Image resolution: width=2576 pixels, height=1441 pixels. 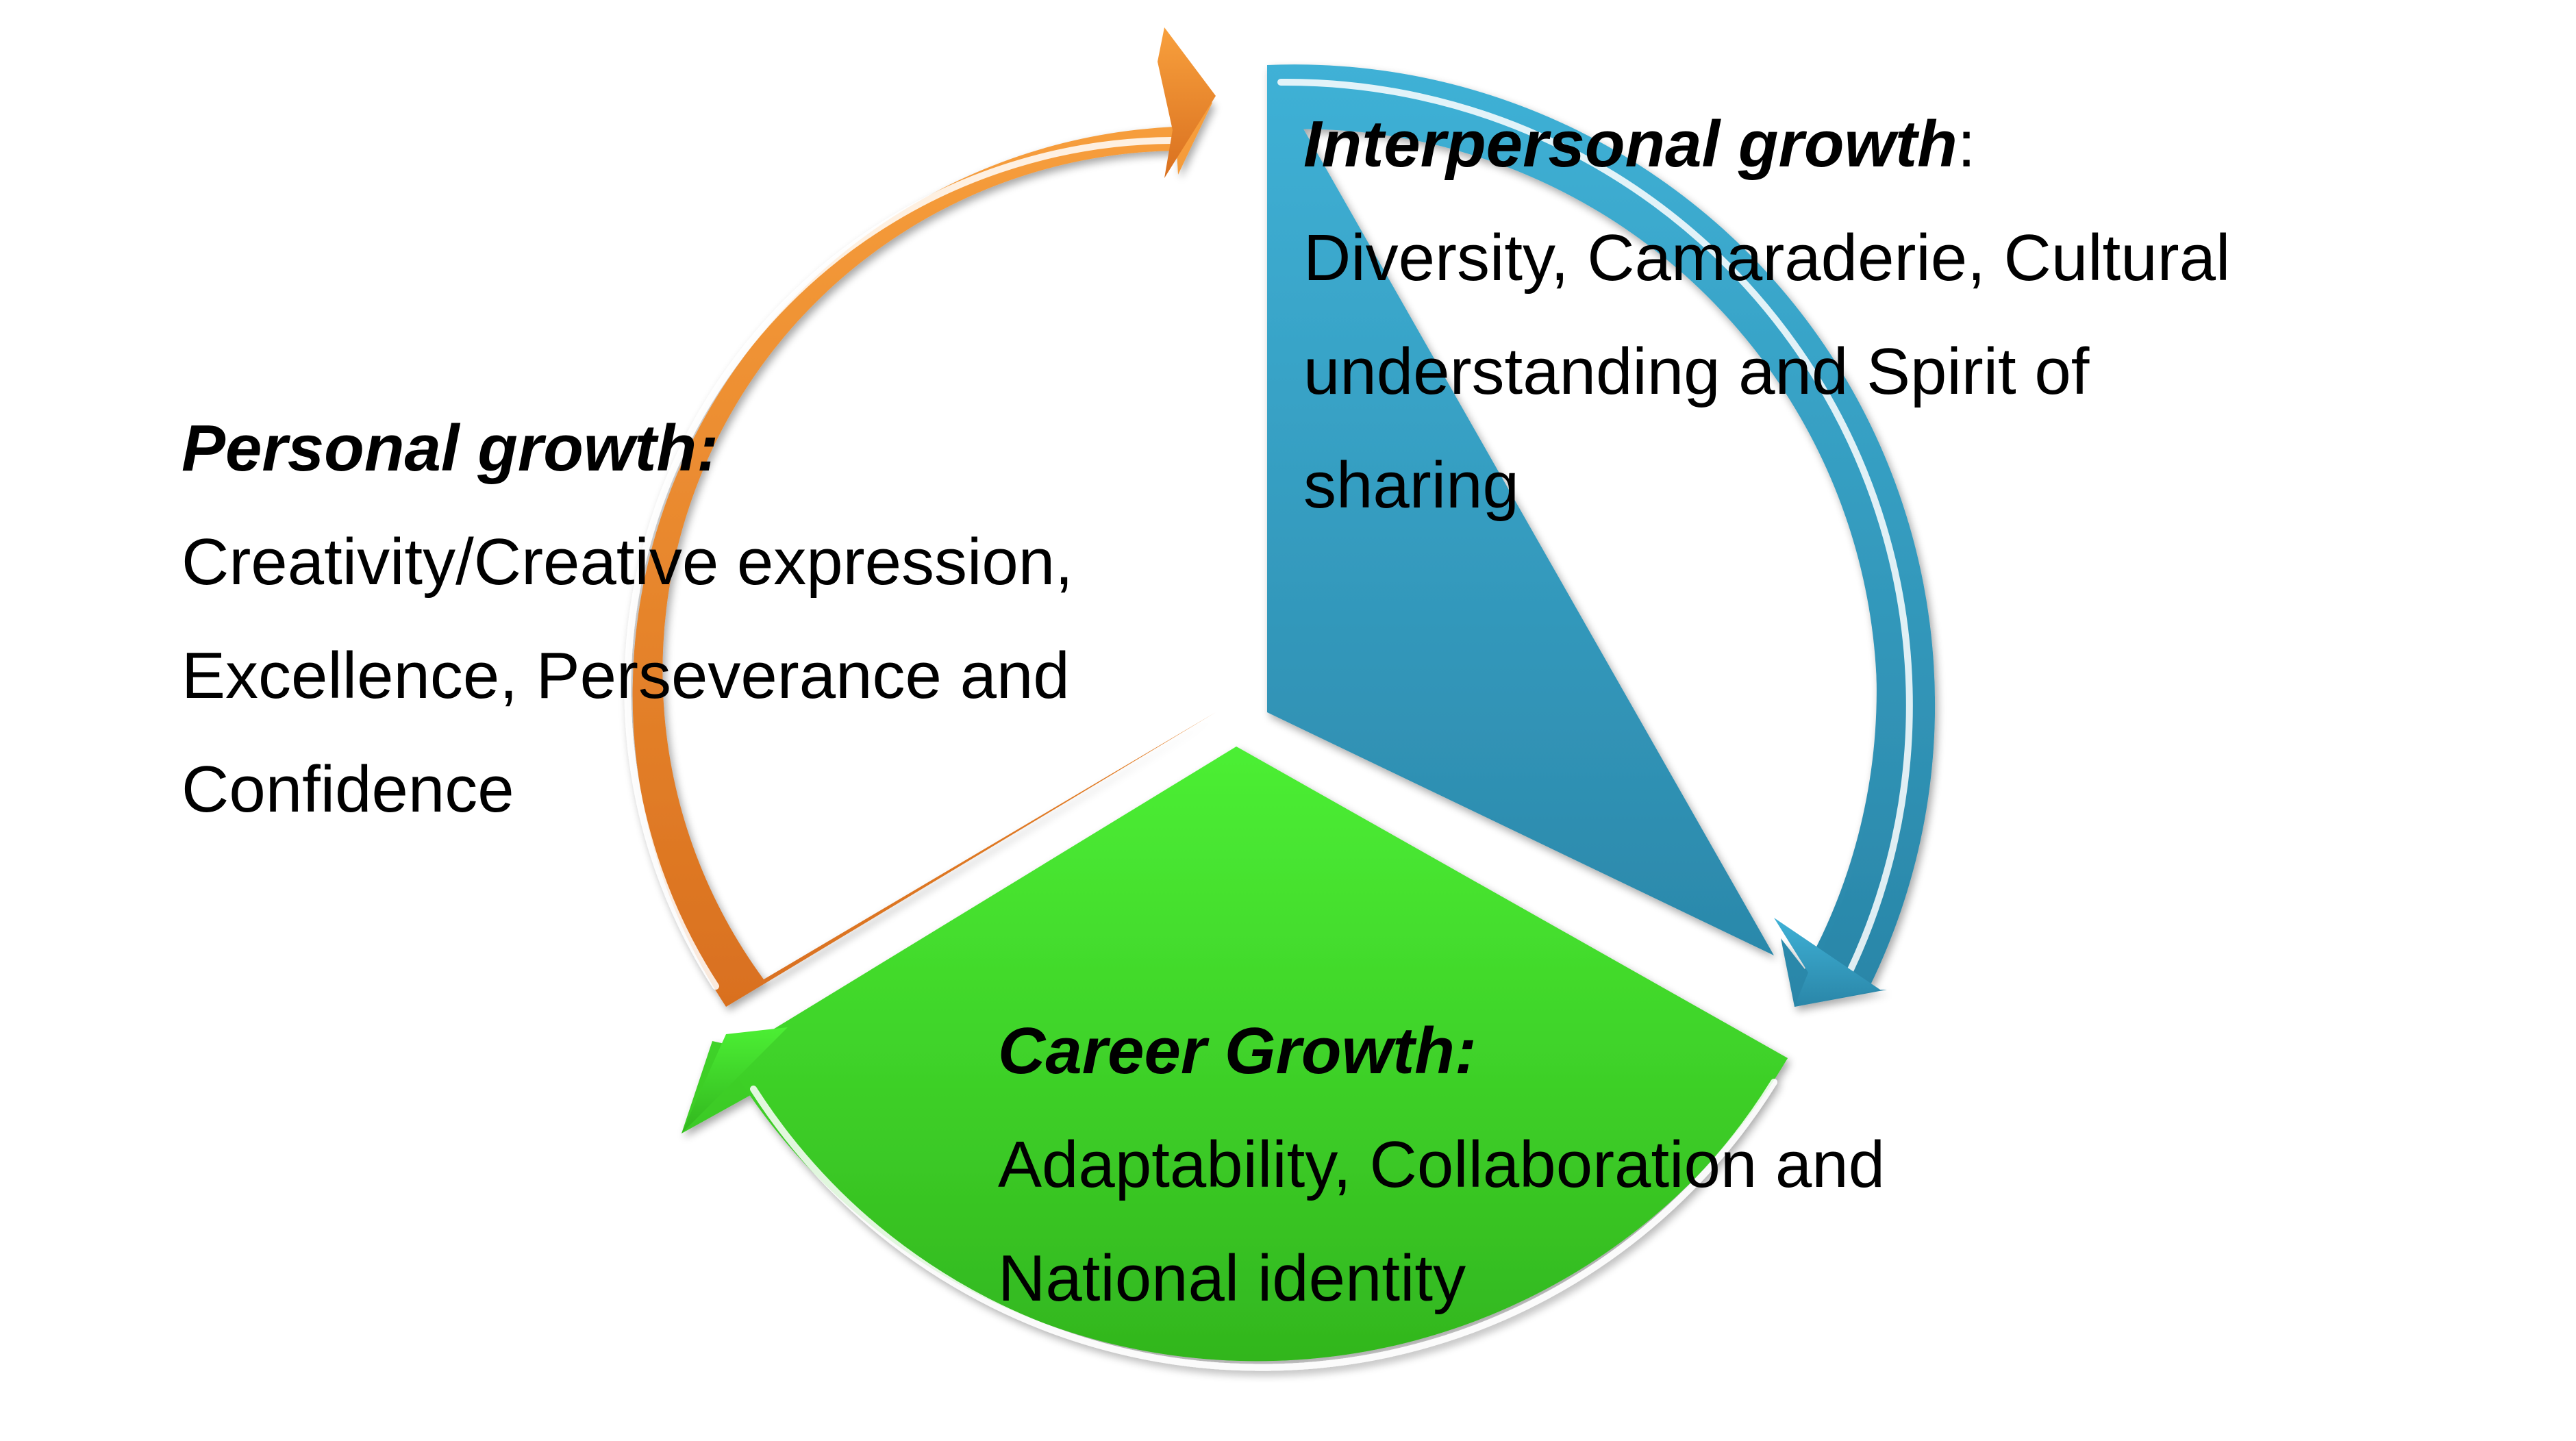 I want to click on interpersonal-growth-arrowhead, so click(x=1827, y=962).